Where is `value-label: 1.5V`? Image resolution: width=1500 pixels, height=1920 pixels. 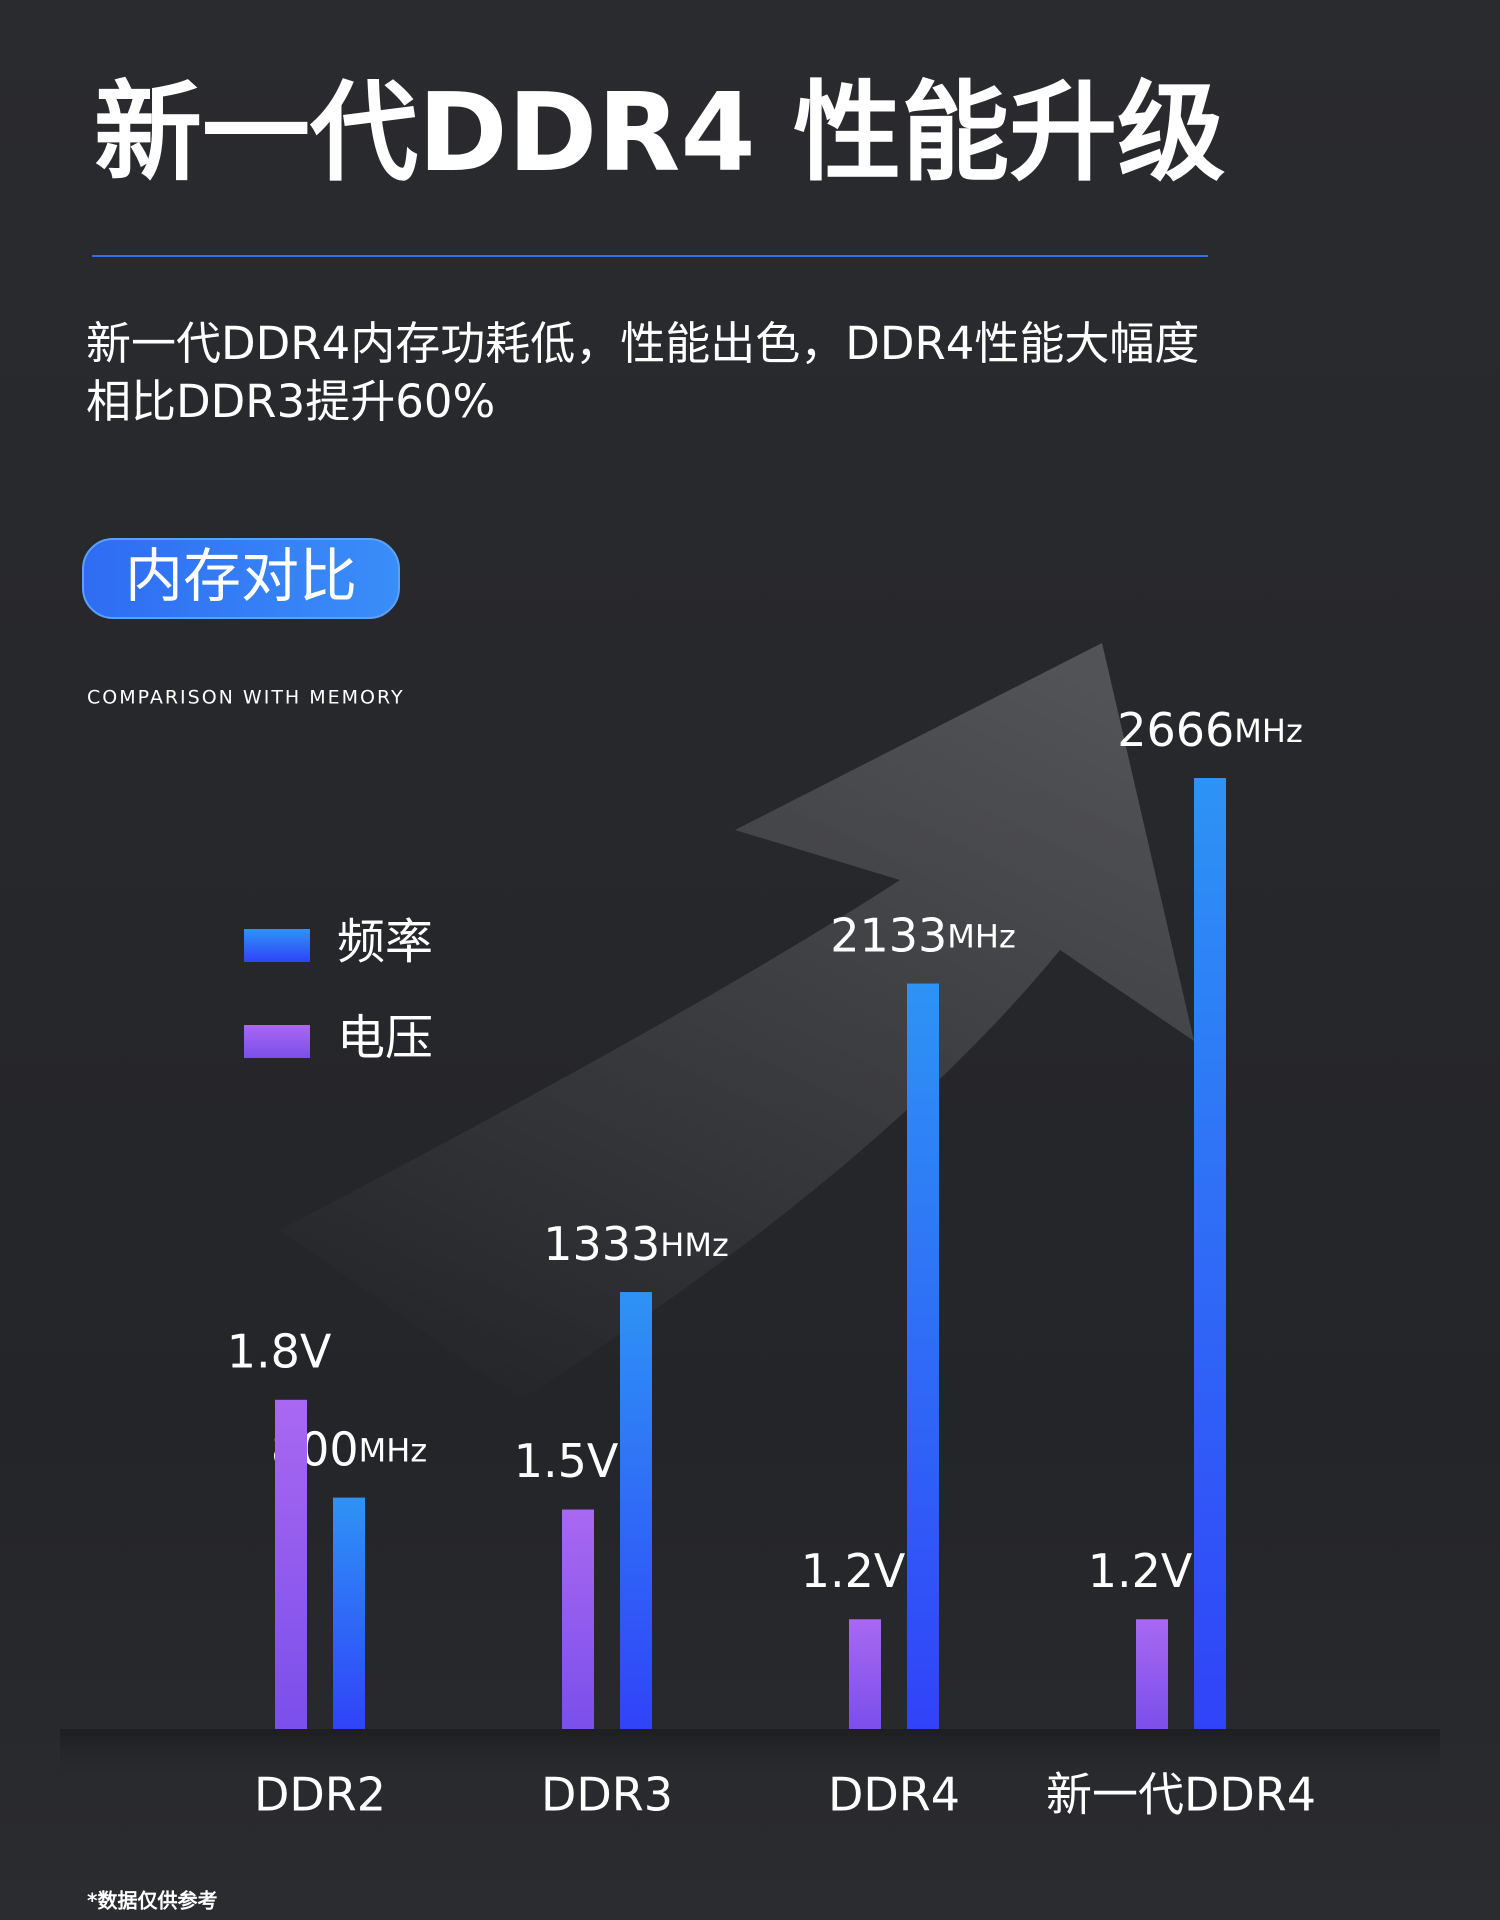
value-label: 1.5V is located at coordinates (566, 1461).